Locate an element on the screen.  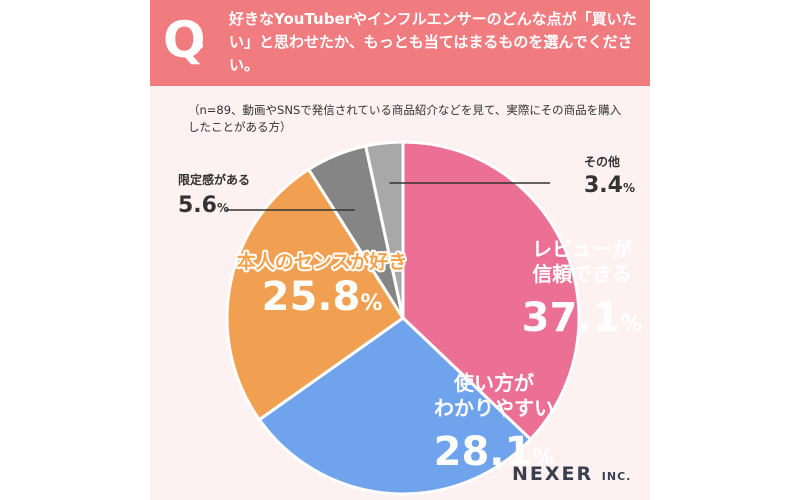
slice-unit-3: % is located at coordinates (223, 208).